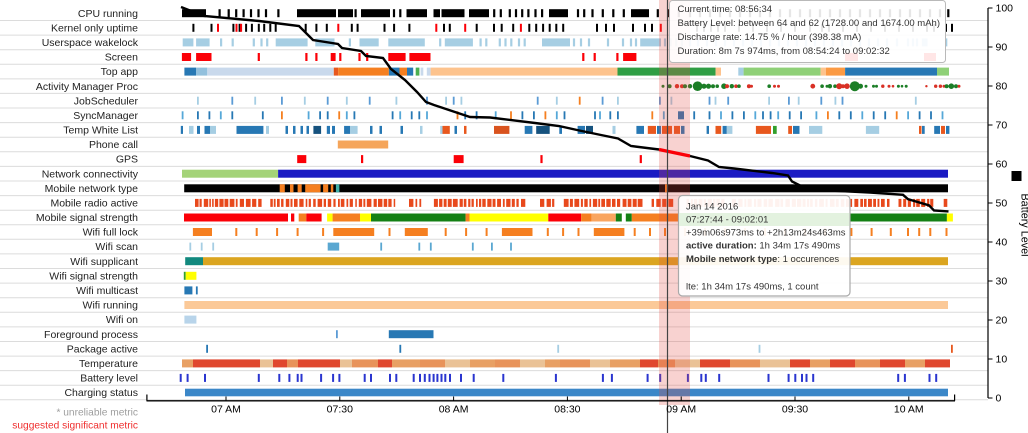  What do you see at coordinates (100, 131) in the screenshot?
I see `svg-text: Temp White List` at bounding box center [100, 131].